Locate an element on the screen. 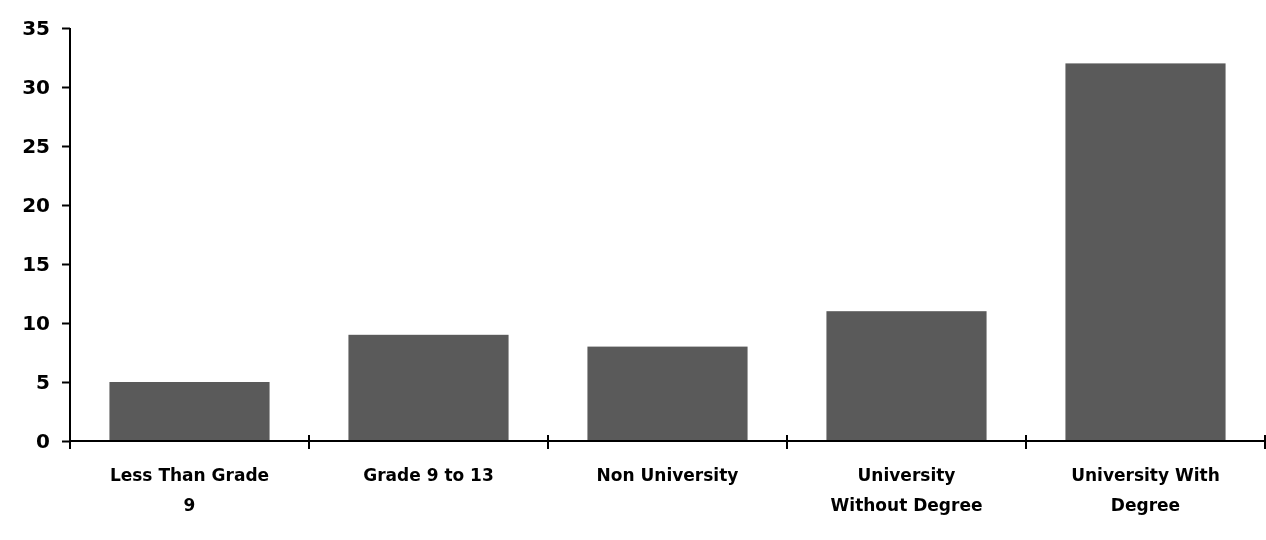 Image resolution: width=1266 pixels, height=540 pixels. y-tick-label: 0 is located at coordinates (43, 440).